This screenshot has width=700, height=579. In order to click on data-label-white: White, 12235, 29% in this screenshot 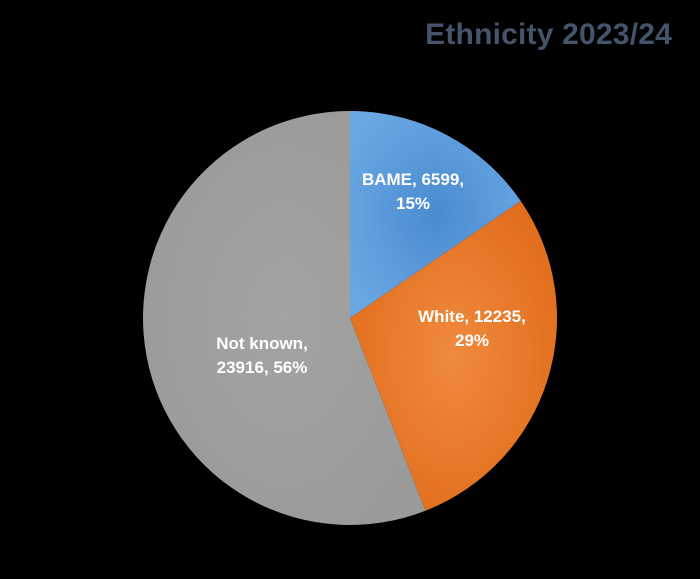, I will do `click(472, 328)`.